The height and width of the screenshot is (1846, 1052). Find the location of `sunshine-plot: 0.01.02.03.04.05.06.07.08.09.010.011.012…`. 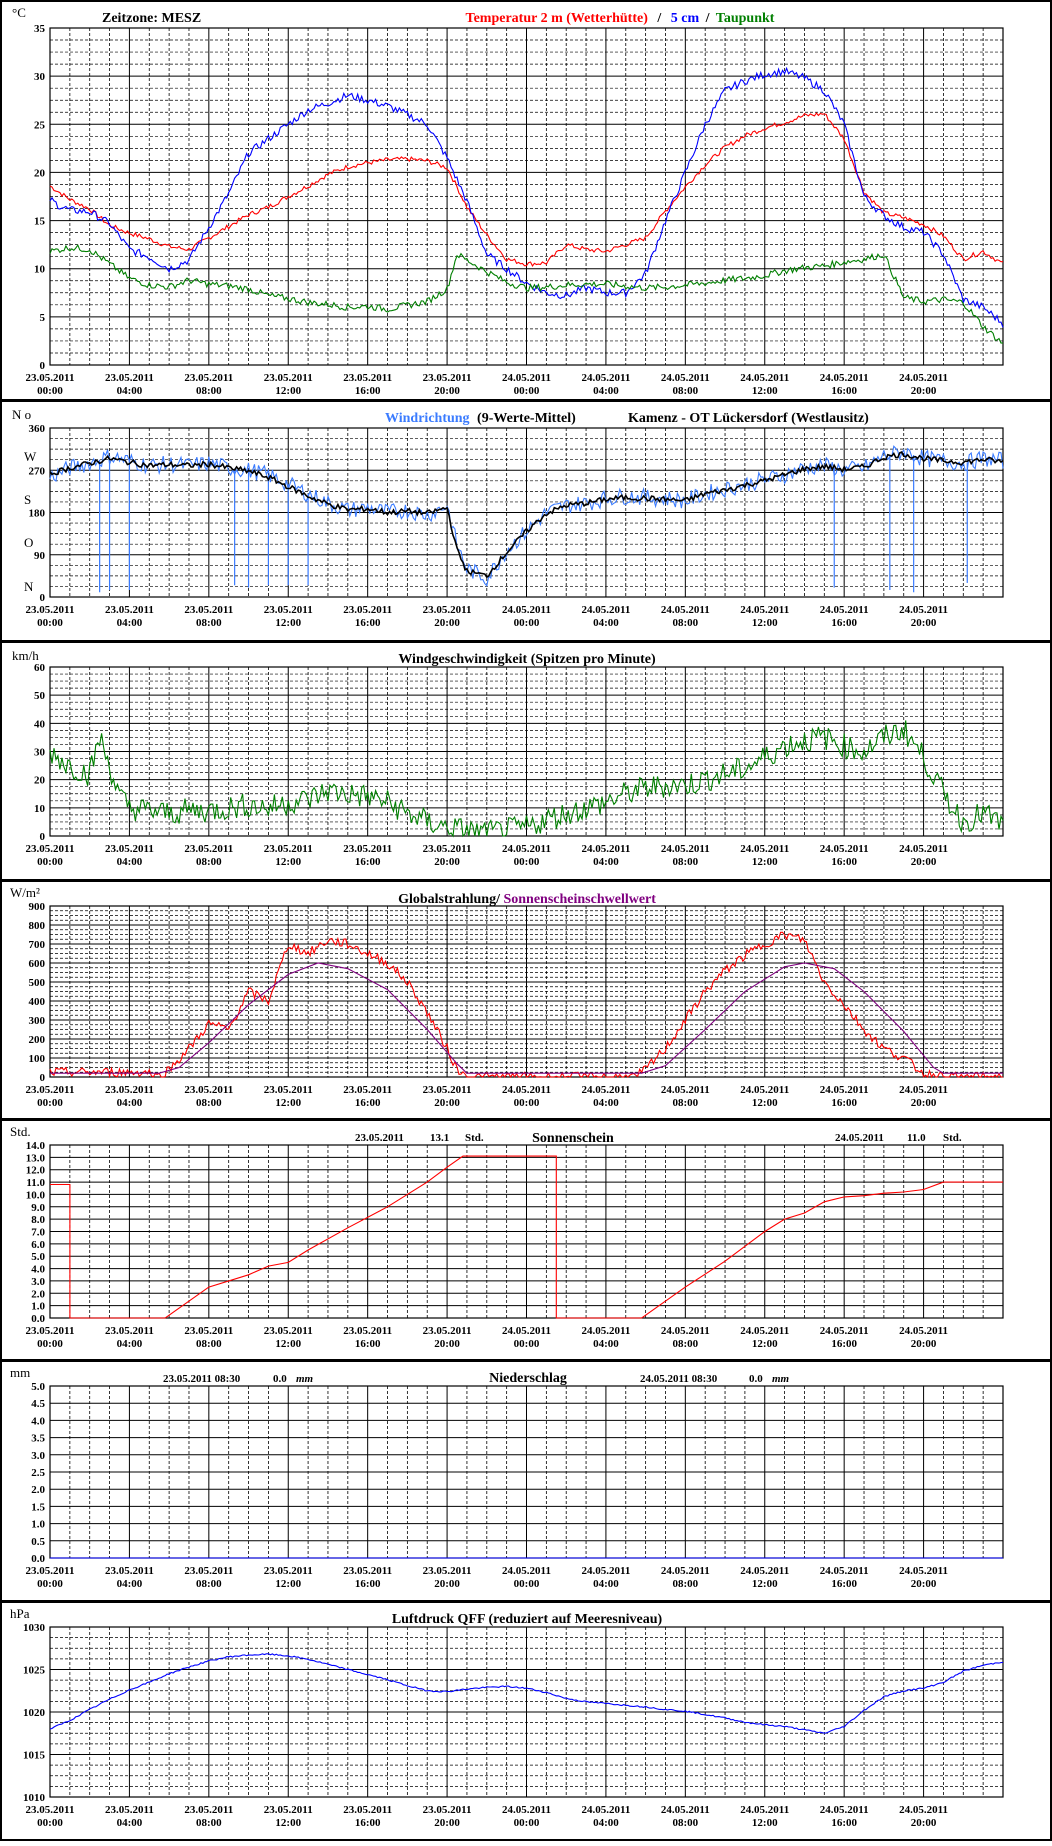

sunshine-plot: 0.01.02.03.04.05.06.07.08.09.010.011.012… is located at coordinates (515, 1245).